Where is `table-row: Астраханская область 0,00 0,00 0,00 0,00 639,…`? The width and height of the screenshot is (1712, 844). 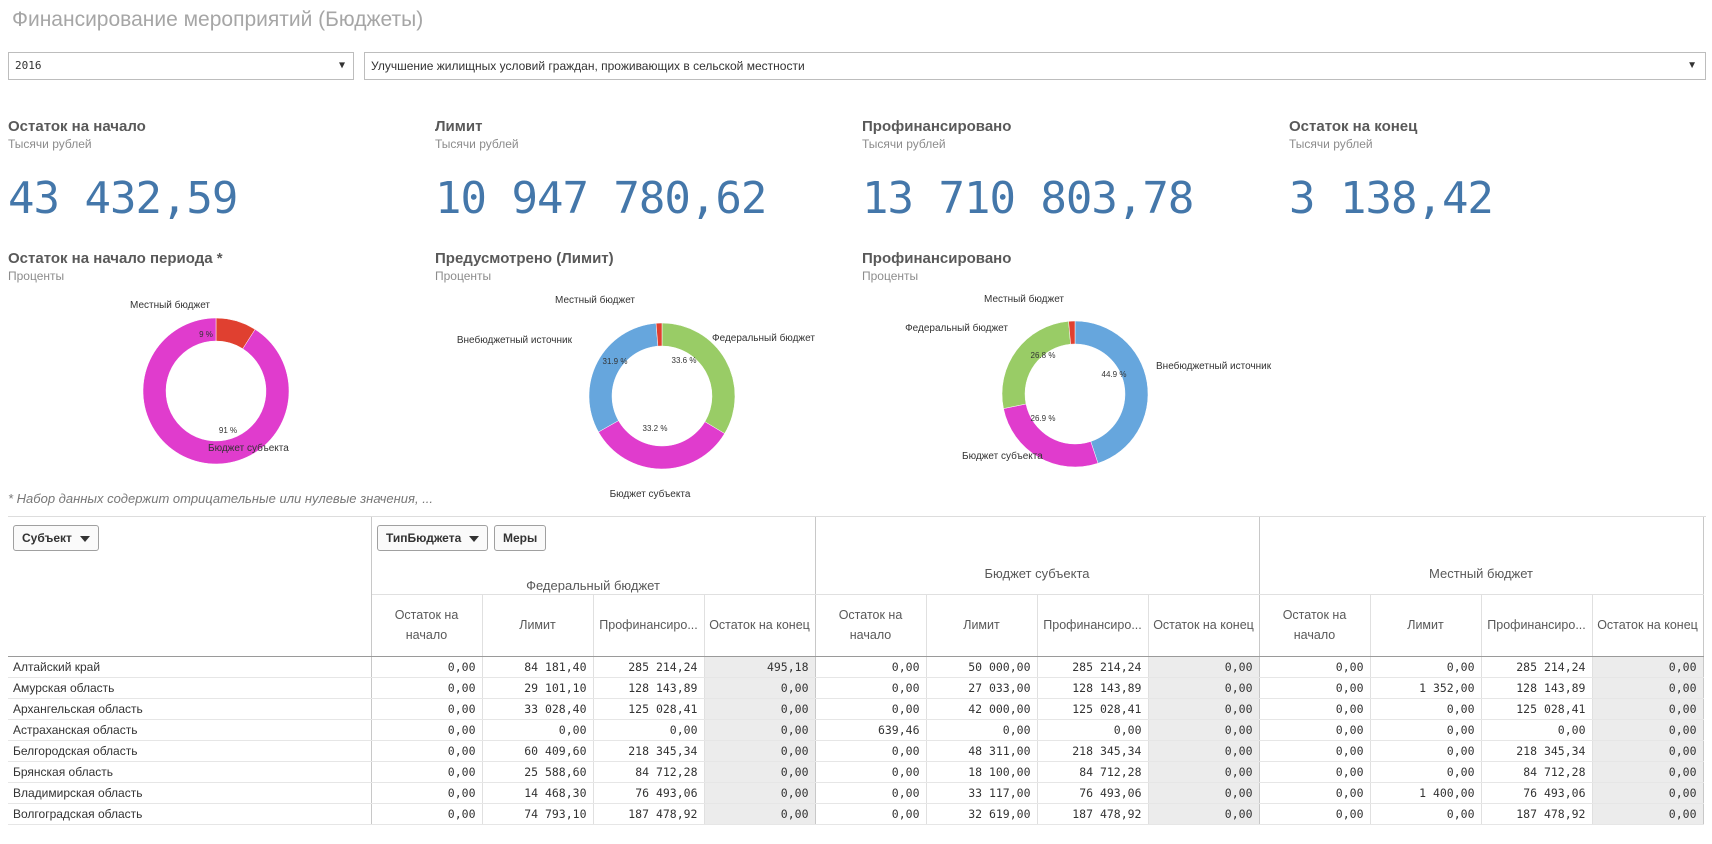 table-row: Астраханская область 0,00 0,00 0,00 0,00 639,… is located at coordinates (856, 730).